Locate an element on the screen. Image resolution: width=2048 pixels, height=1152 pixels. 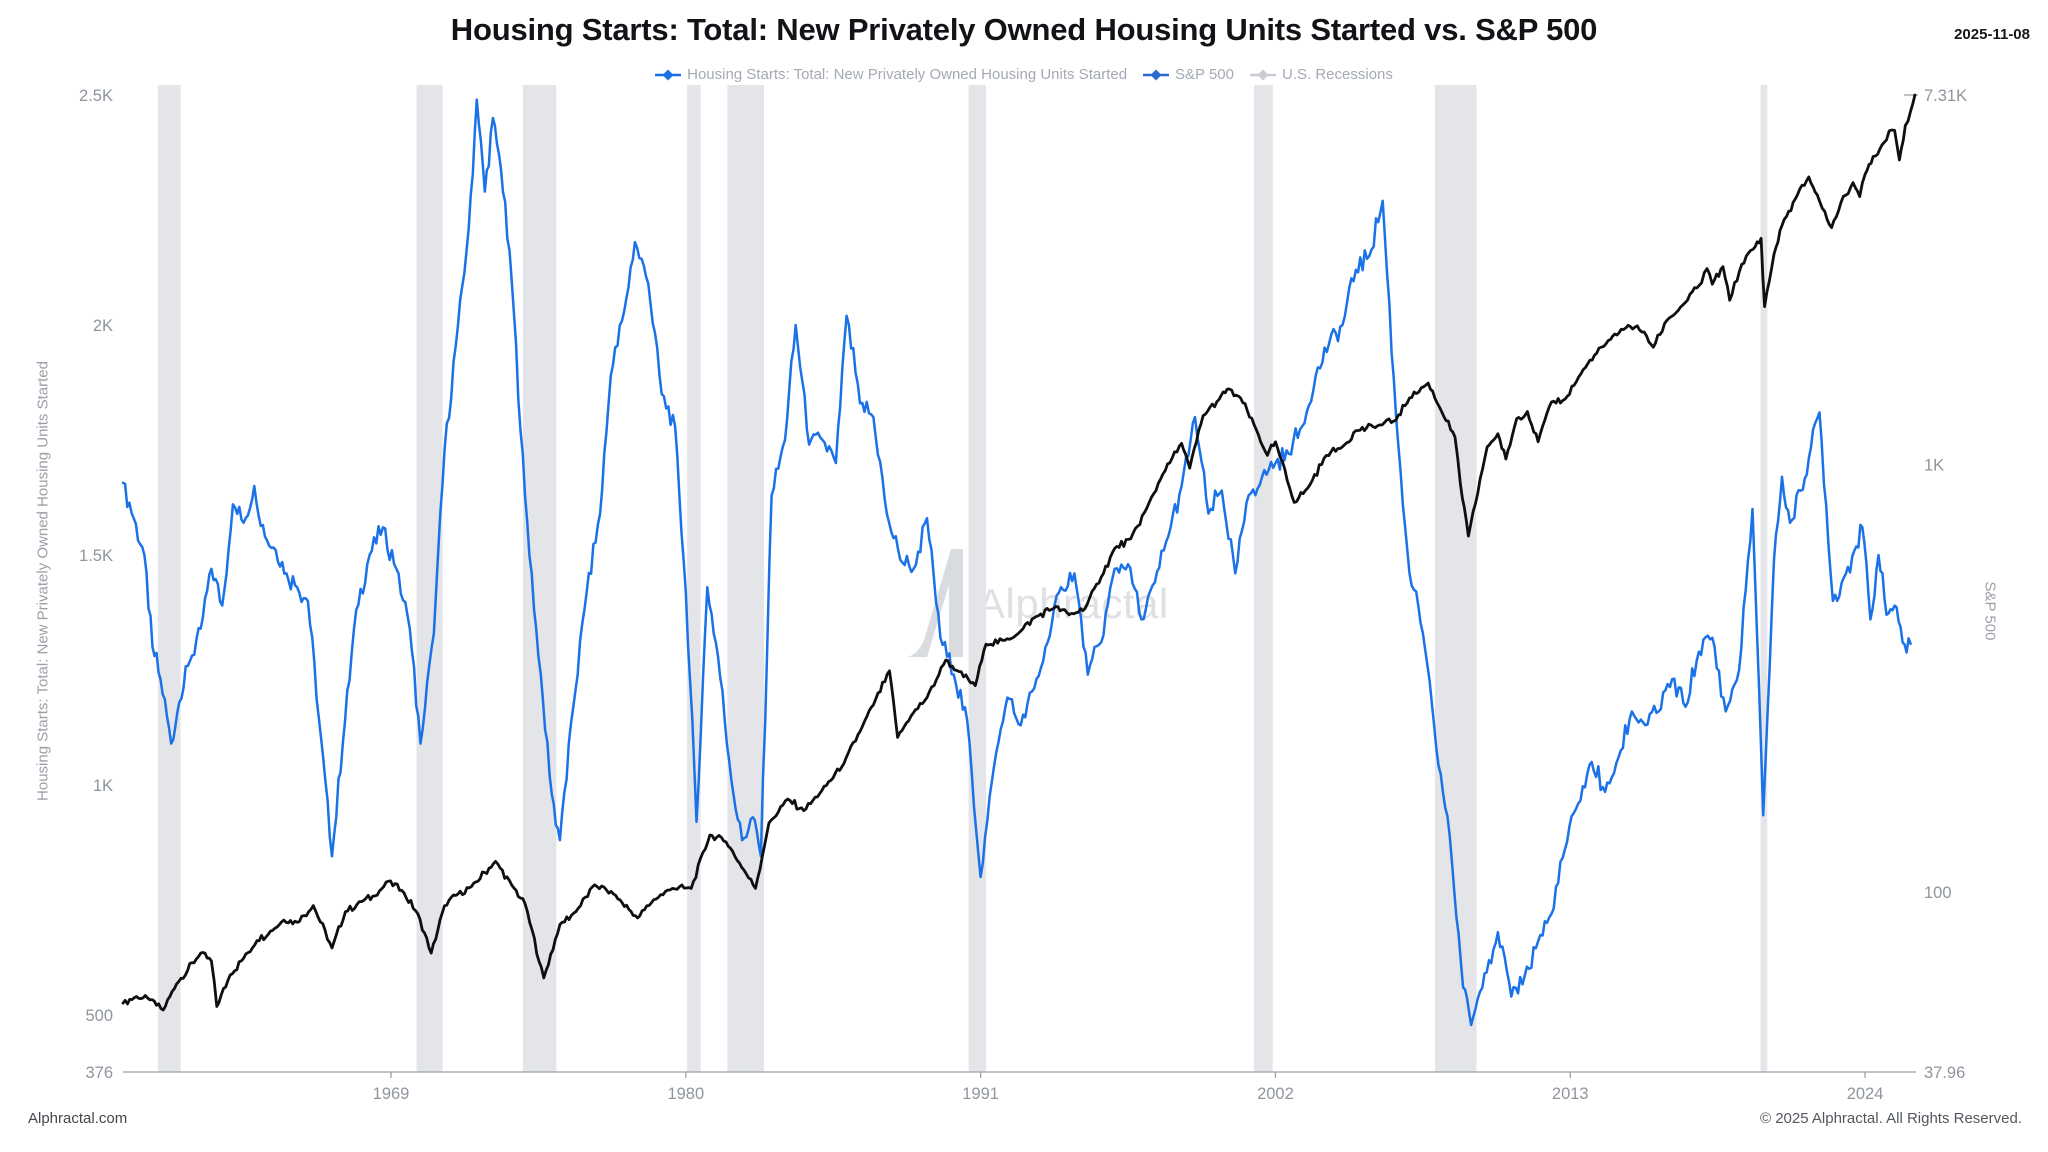
x-tick-label: 1980 is located at coordinates (685, 1094).